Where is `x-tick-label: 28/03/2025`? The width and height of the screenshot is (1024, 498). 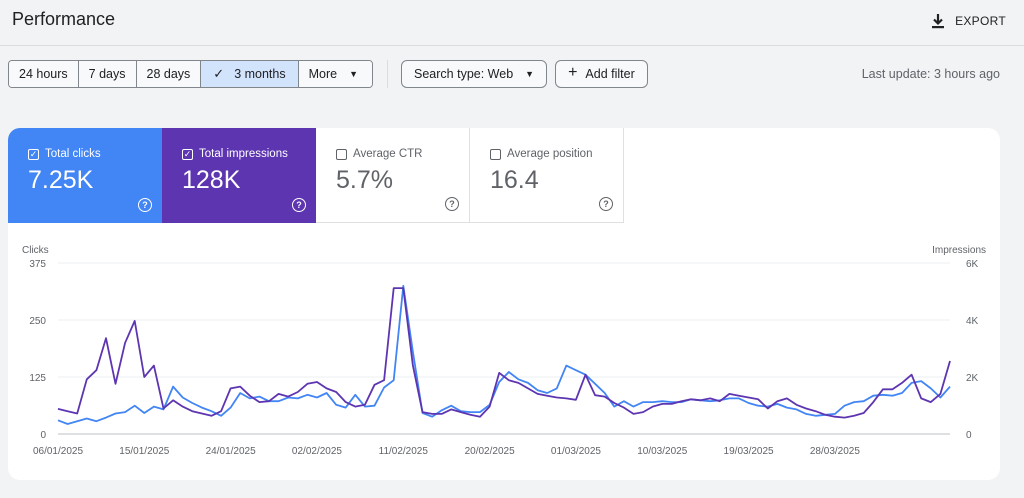
x-tick-label: 28/03/2025 is located at coordinates (835, 451).